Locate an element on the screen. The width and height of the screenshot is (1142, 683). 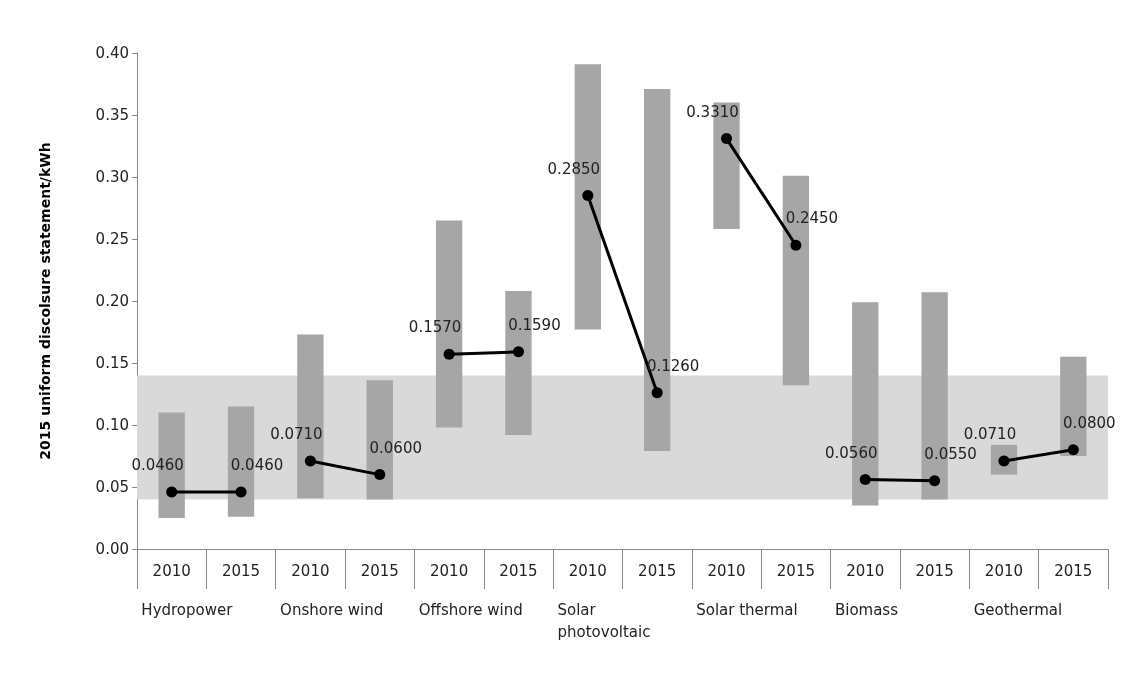
y-tick-label: 0.25 is located at coordinates (112, 239).